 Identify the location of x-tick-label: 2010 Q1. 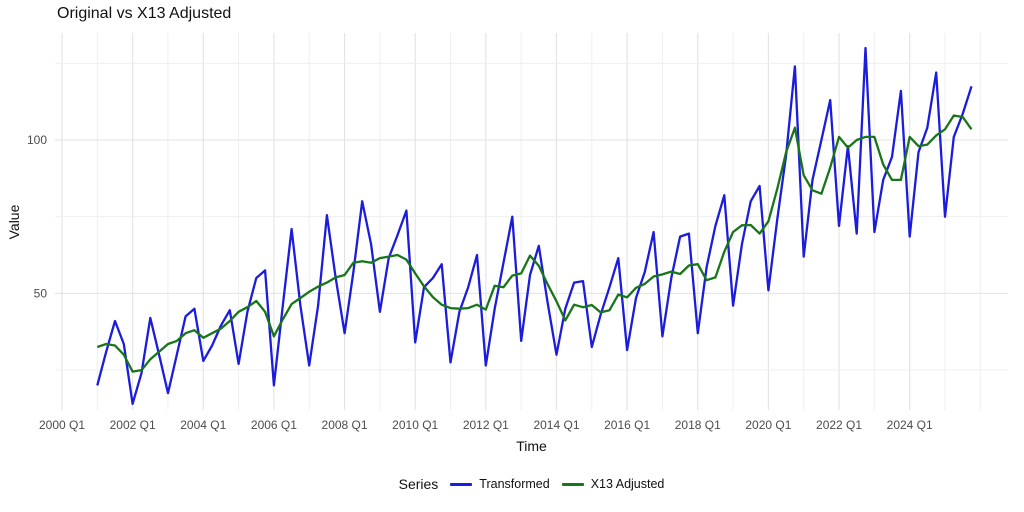
(415, 425).